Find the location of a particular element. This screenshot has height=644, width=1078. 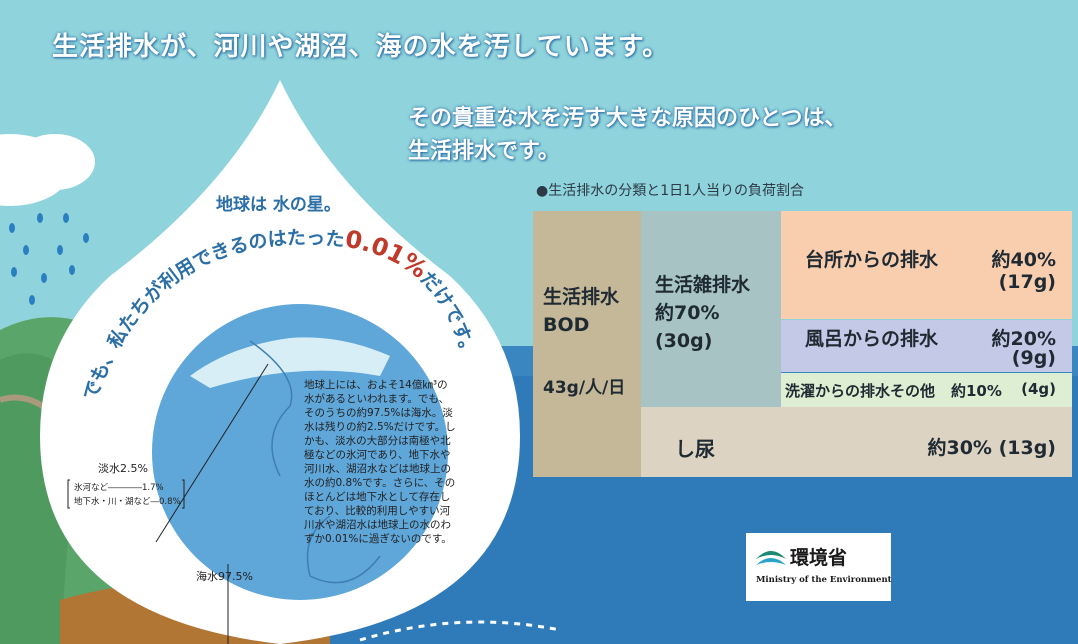

gray-water-line-2: 約70% is located at coordinates (687, 313).